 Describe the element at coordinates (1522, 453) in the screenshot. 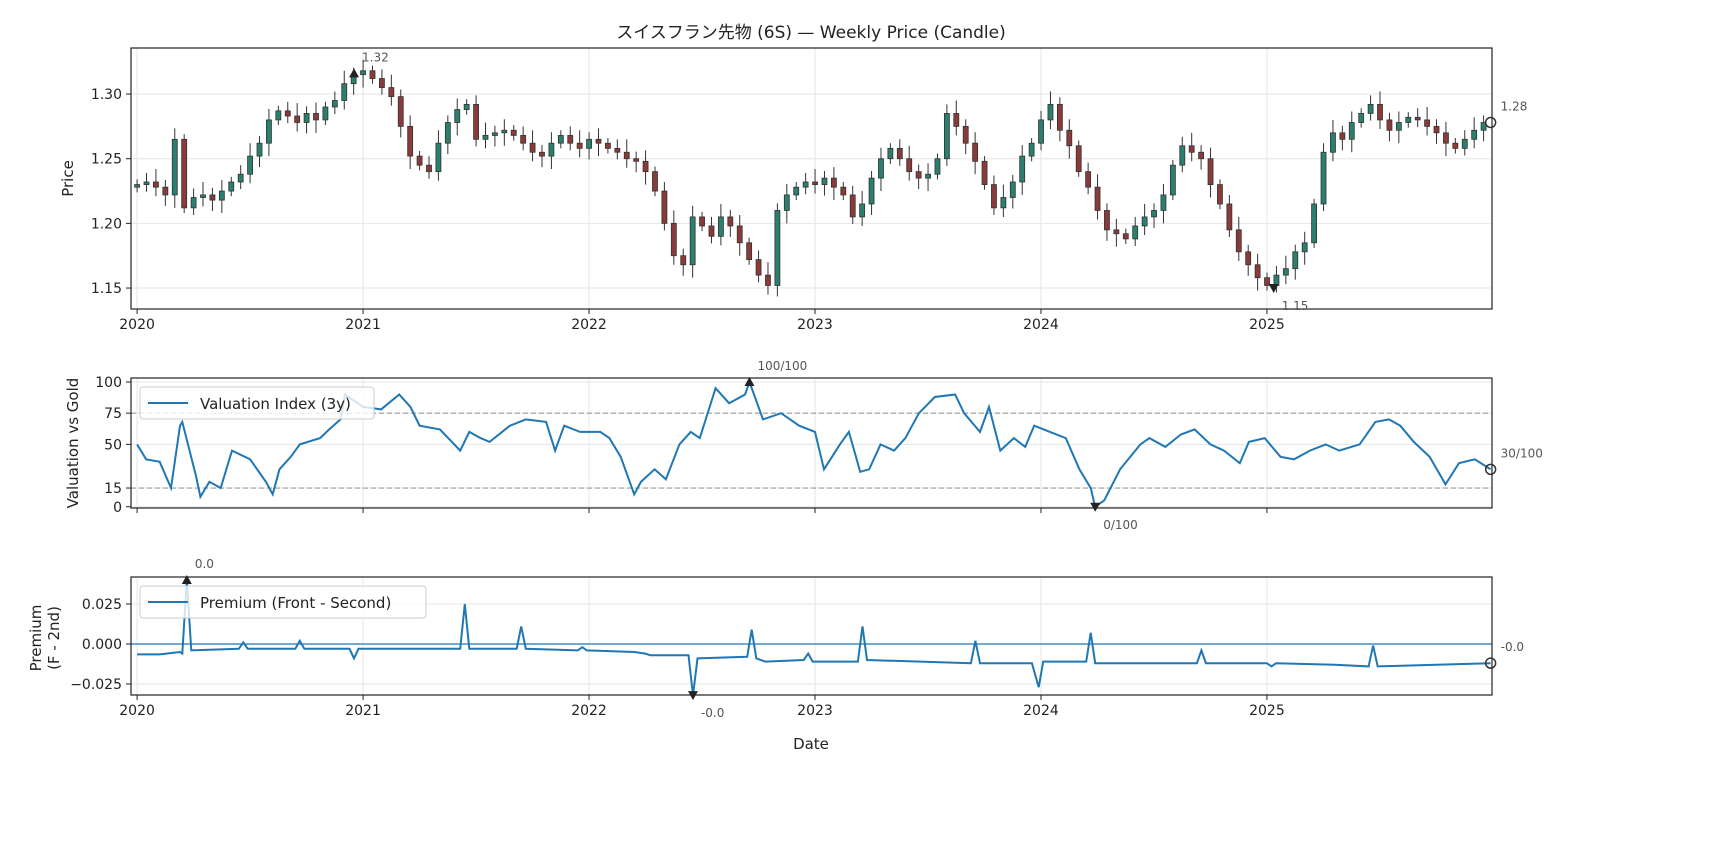

I see `annotation-label: 30/100` at that location.